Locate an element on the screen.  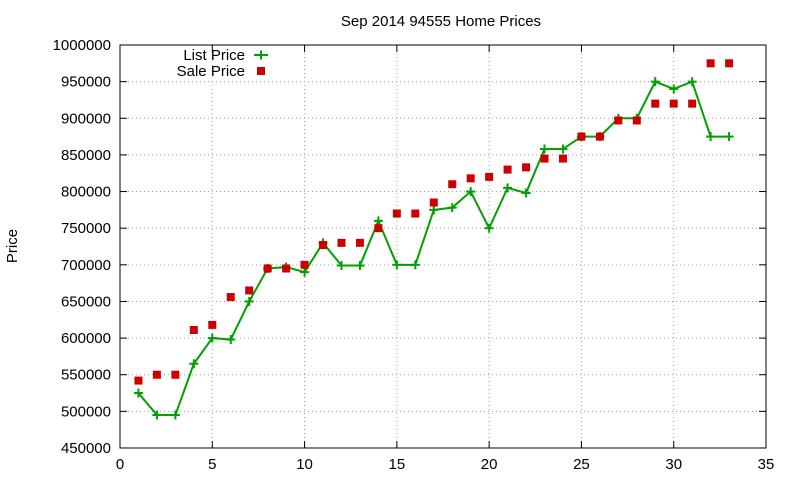
x-tick-label: 15 is located at coordinates (397, 464).